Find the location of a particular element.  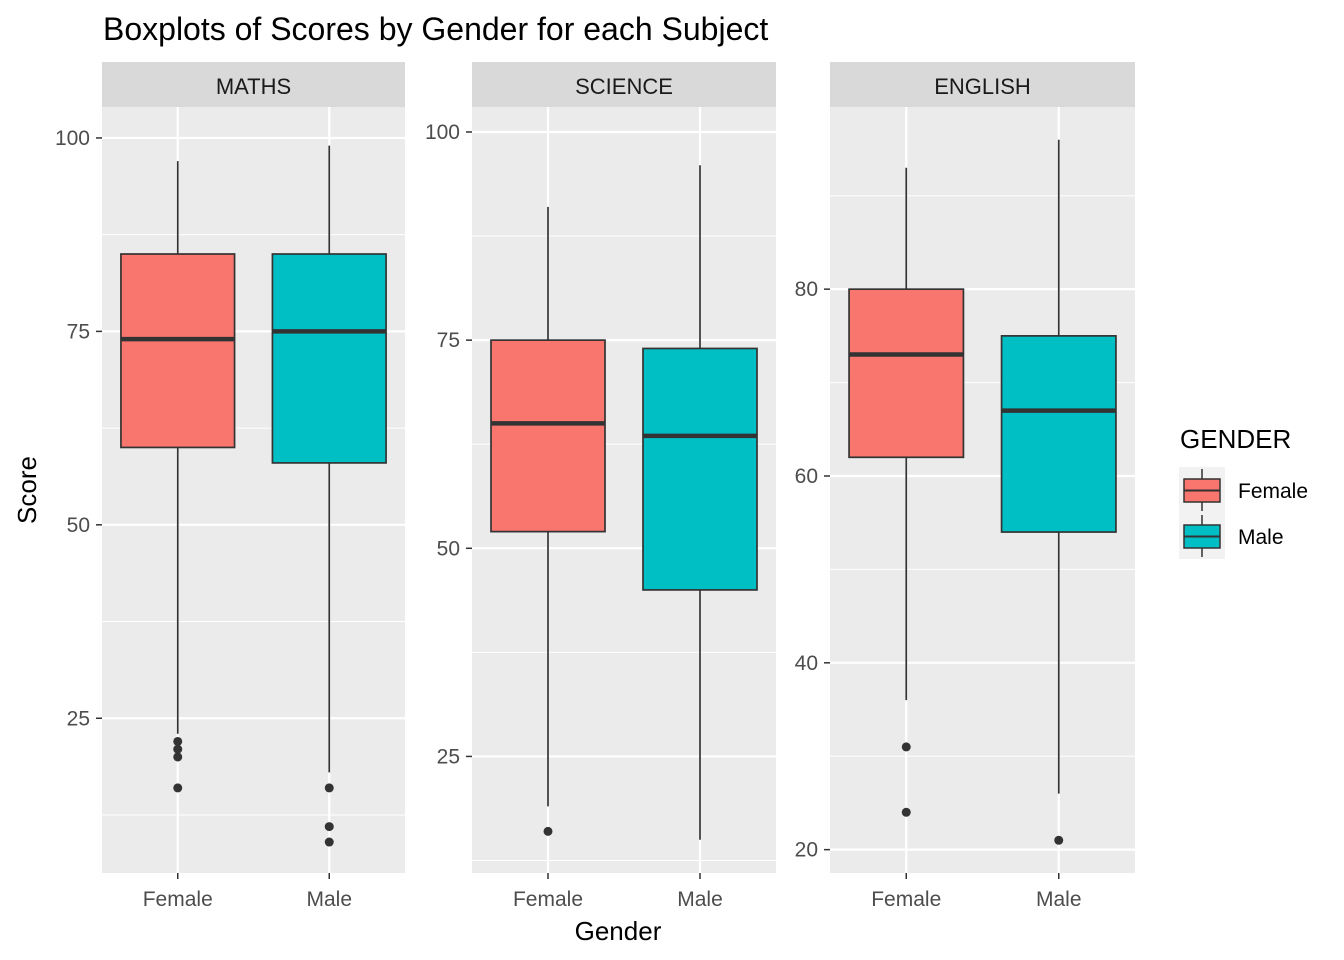

strip-label-maths: MATHS is located at coordinates (253, 86).